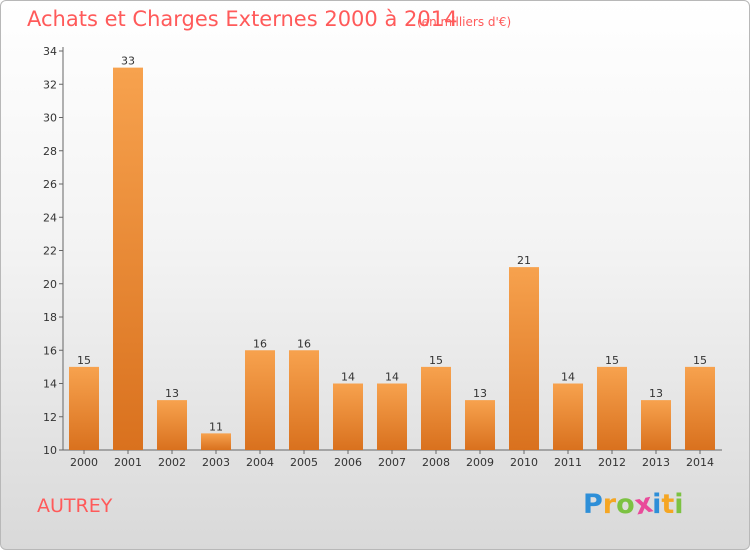  What do you see at coordinates (668, 504) in the screenshot?
I see `logo-letter: t` at bounding box center [668, 504].